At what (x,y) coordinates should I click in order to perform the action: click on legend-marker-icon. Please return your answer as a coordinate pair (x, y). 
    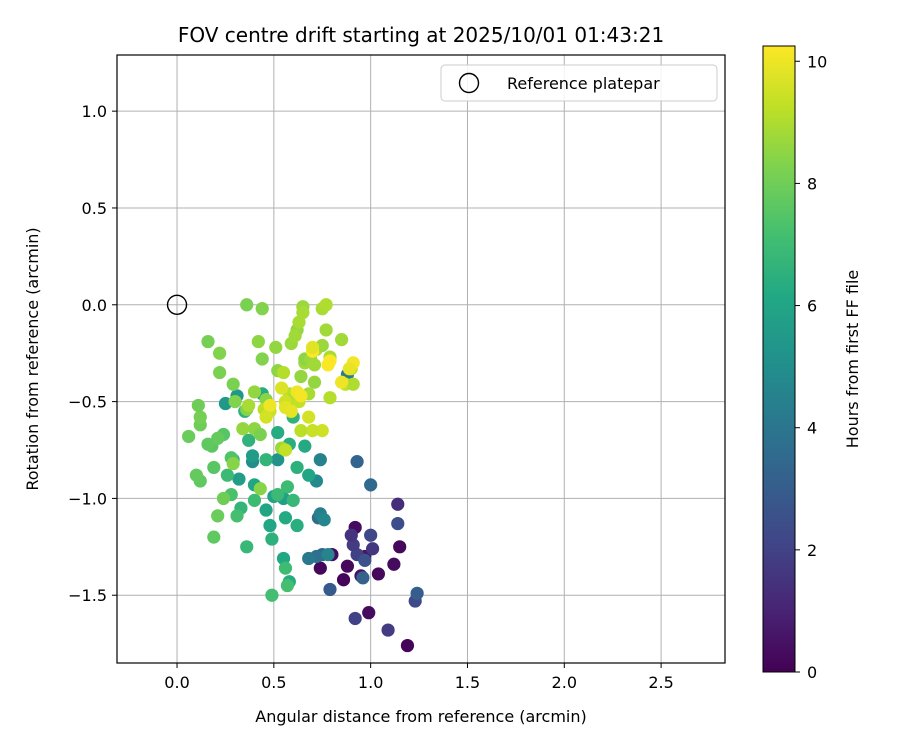
    Looking at the image, I should click on (469, 83).